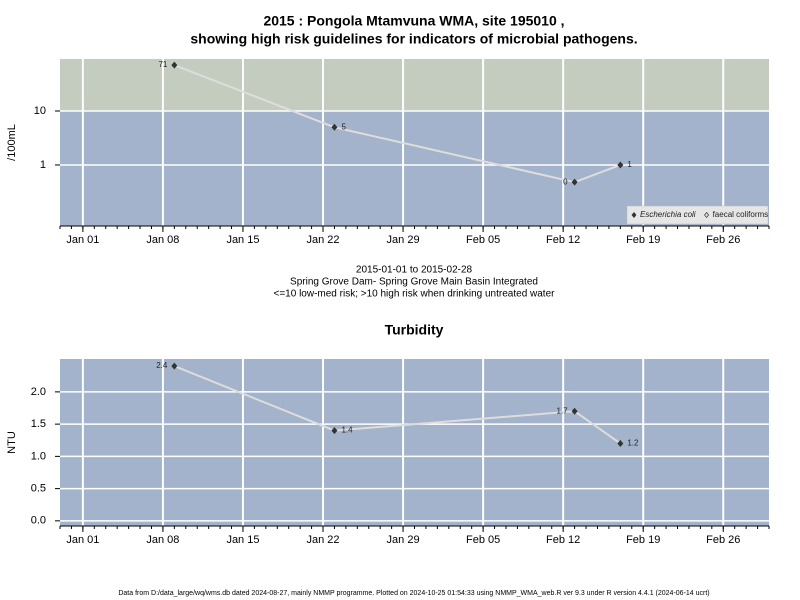 The width and height of the screenshot is (800, 600). I want to click on y-tick-label: 1, so click(43, 165).